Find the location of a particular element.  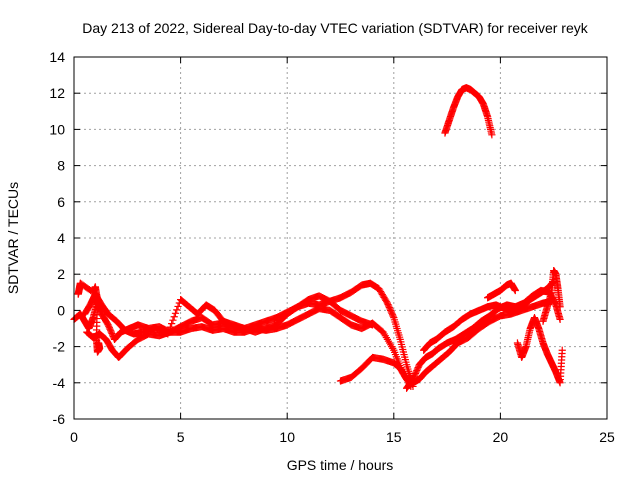

x-tick-label: 5 is located at coordinates (181, 437).